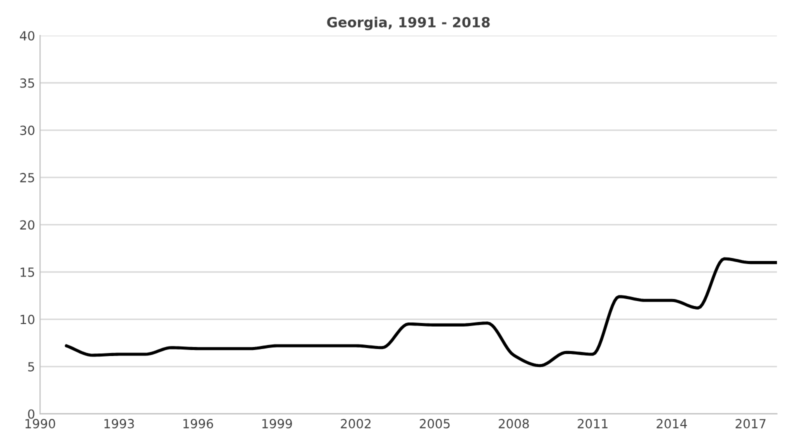 Image resolution: width=801 pixels, height=445 pixels. Describe the element at coordinates (355, 423) in the screenshot. I see `x-tick-label: 2002` at that location.